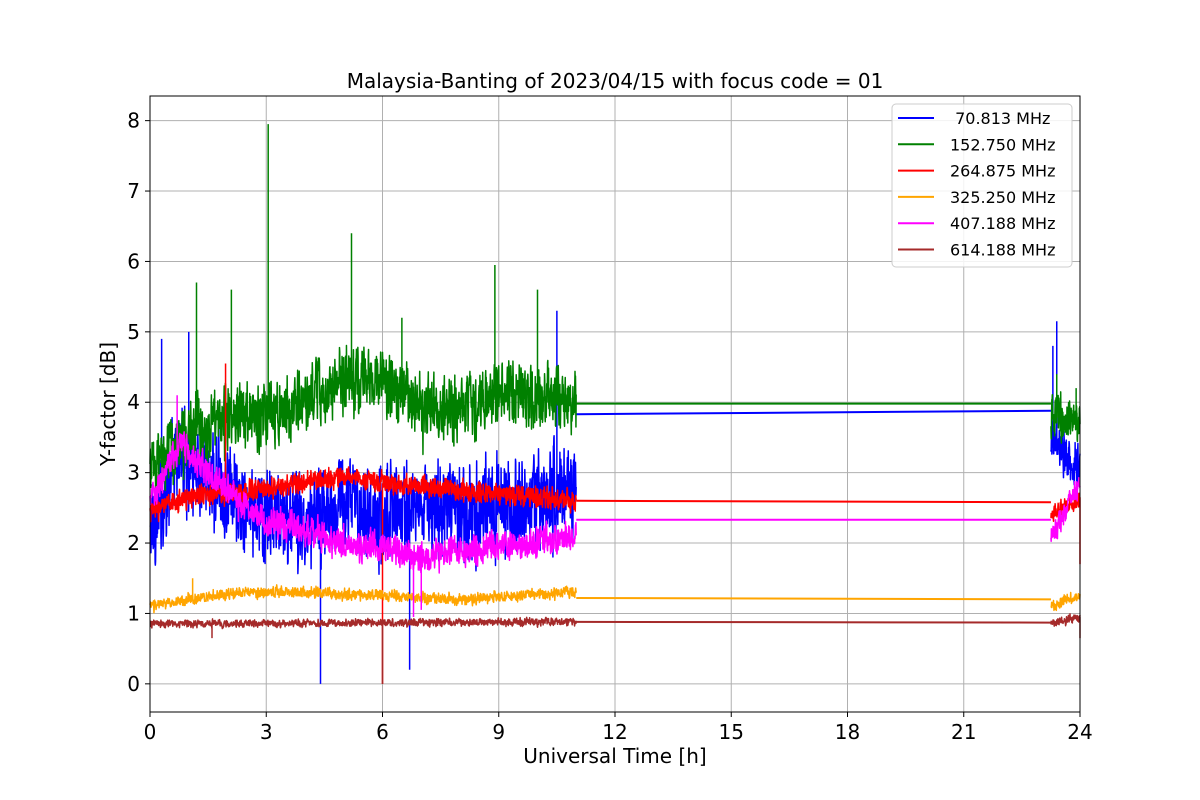 The image size is (1200, 800). Describe the element at coordinates (1002, 144) in the screenshot. I see `legend-label: 152.750 MHz` at that location.